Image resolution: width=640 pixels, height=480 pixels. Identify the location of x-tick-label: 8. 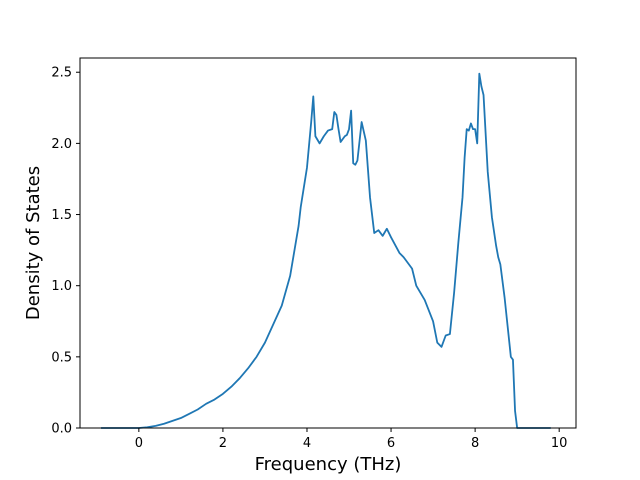
(475, 443).